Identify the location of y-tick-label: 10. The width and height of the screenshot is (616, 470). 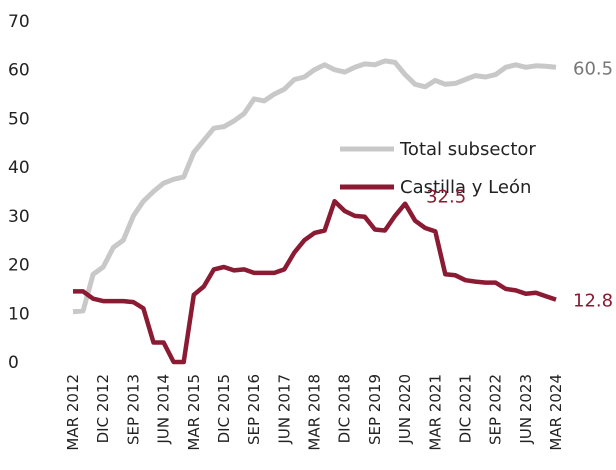
(19, 314).